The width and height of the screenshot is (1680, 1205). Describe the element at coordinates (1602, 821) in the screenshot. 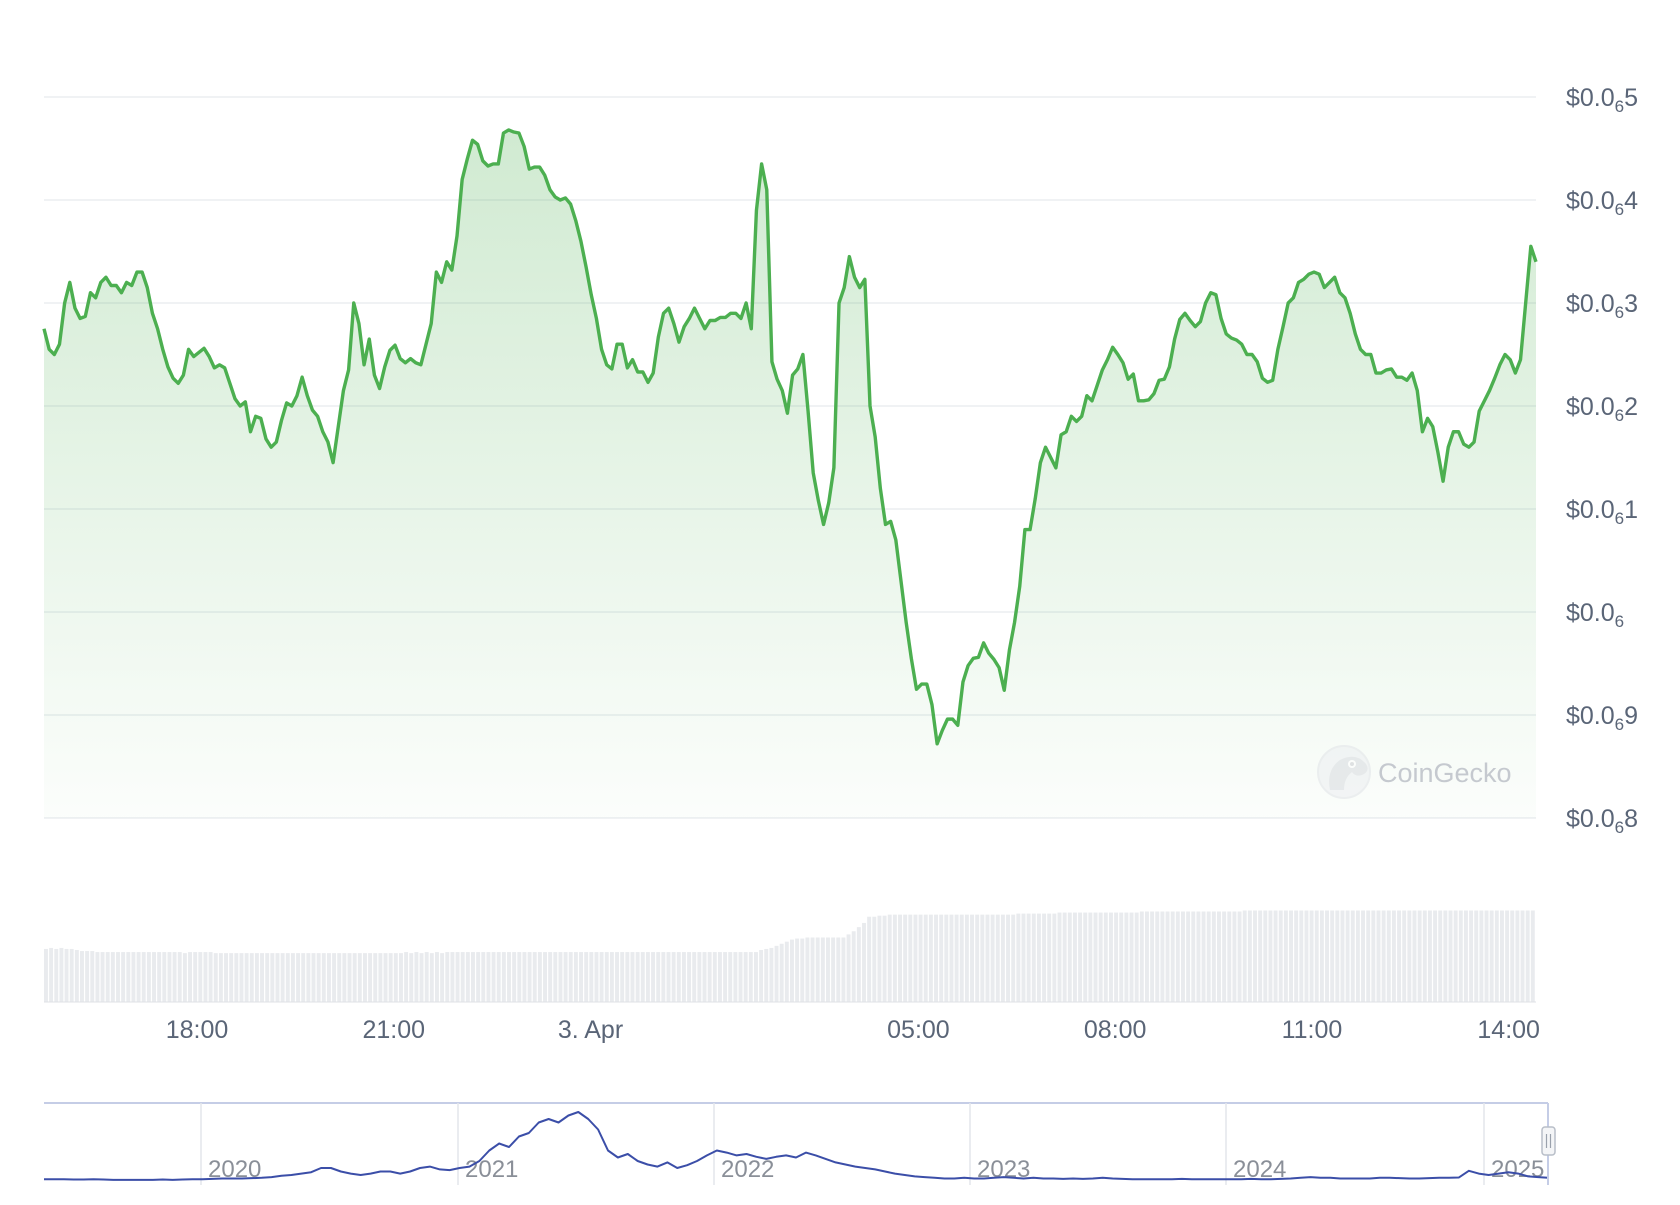

I see `y-tick-label: $0.068` at that location.